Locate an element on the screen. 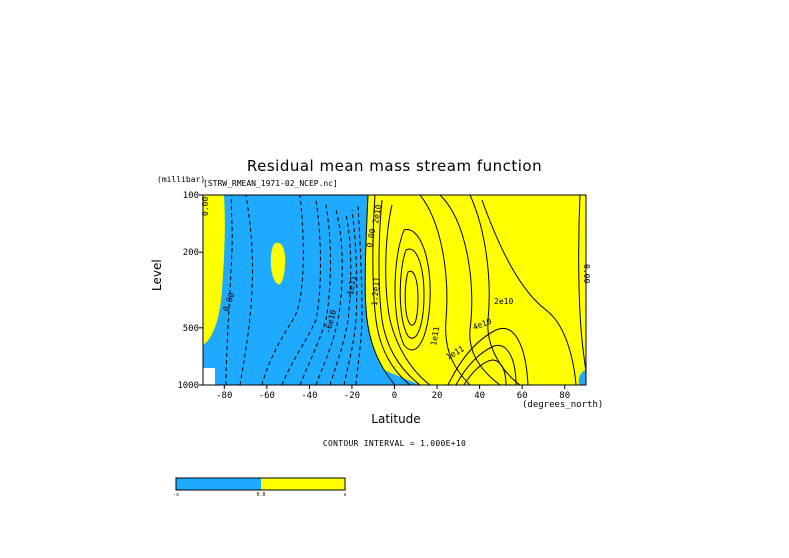 The height and width of the screenshot is (558, 789). x-tick-label: 40 is located at coordinates (479, 396).